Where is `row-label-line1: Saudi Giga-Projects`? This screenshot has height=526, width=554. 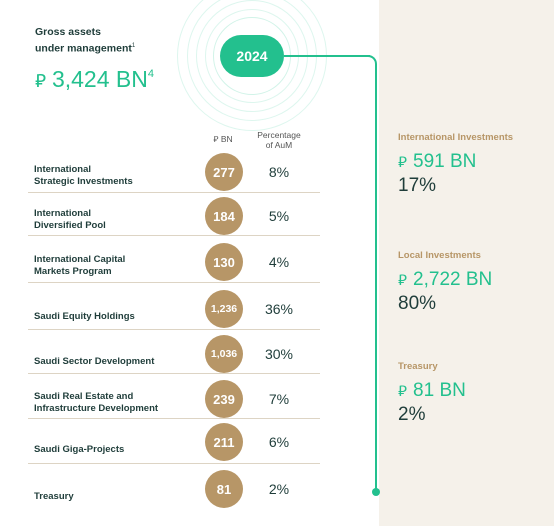 row-label-line1: Saudi Giga-Projects is located at coordinates (79, 449).